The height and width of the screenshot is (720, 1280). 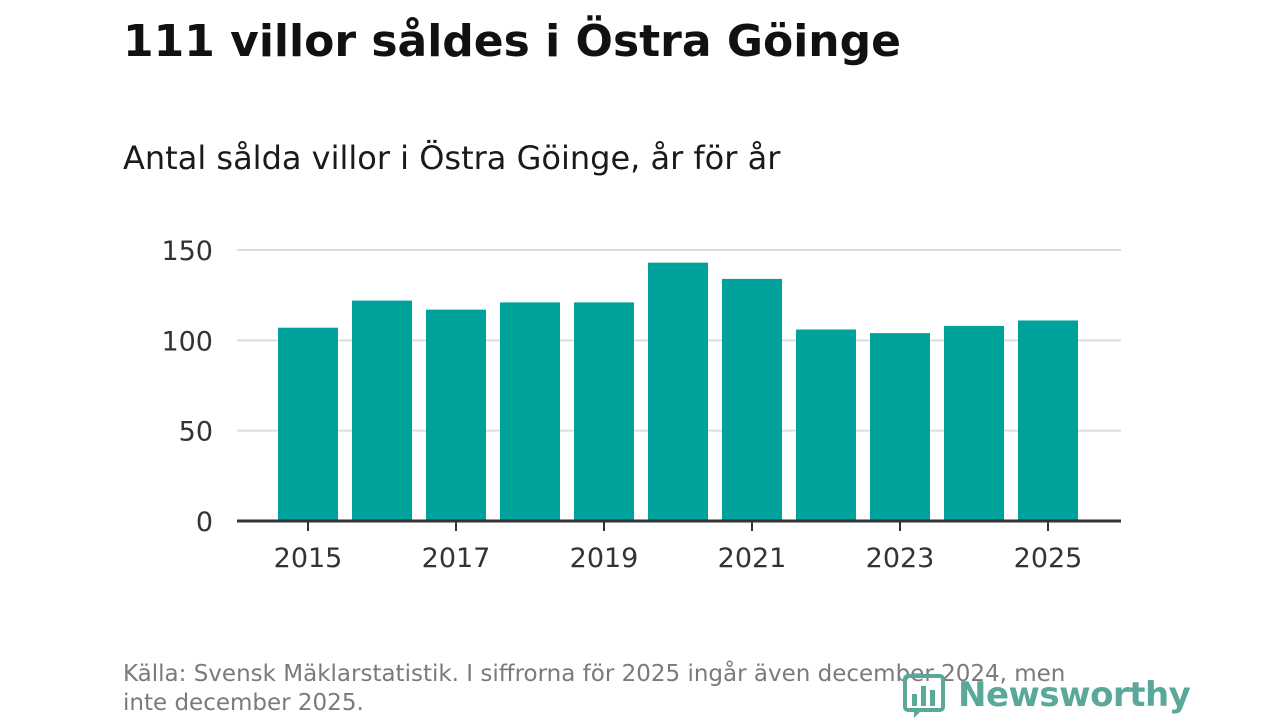 I want to click on newsworthy-logo-icon, so click(x=924, y=696).